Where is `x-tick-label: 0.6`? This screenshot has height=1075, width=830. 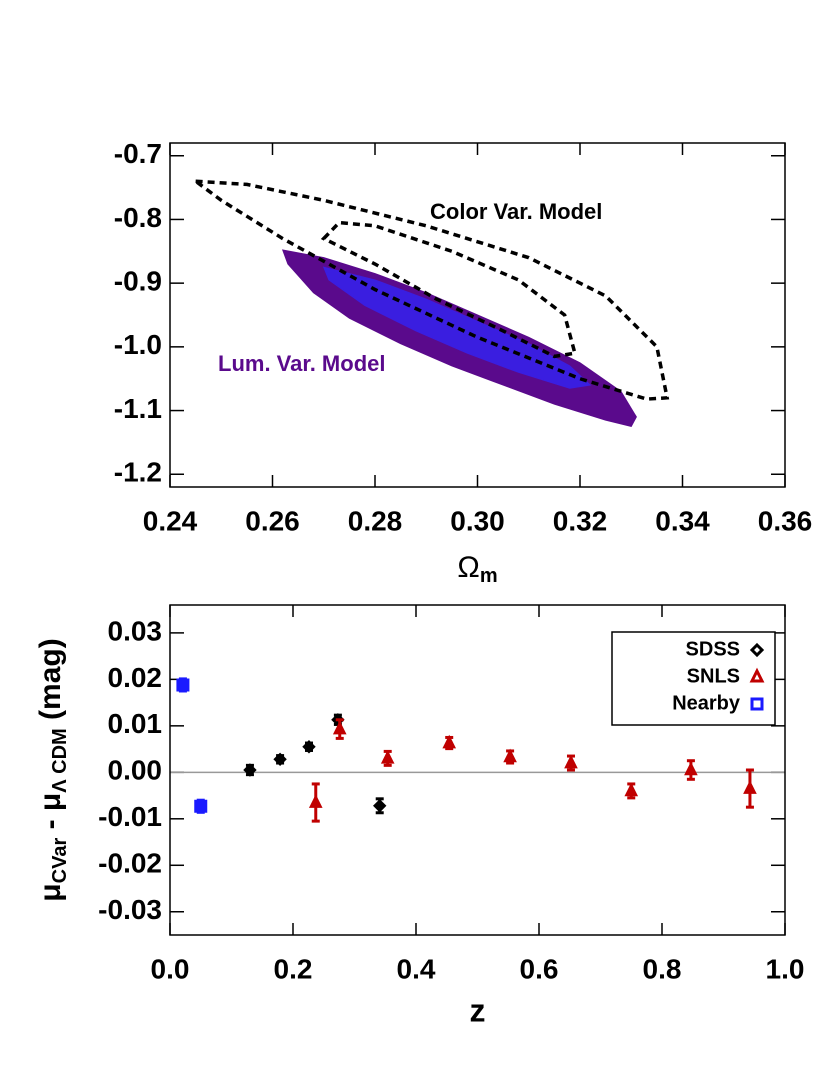
x-tick-label: 0.6 is located at coordinates (539, 968).